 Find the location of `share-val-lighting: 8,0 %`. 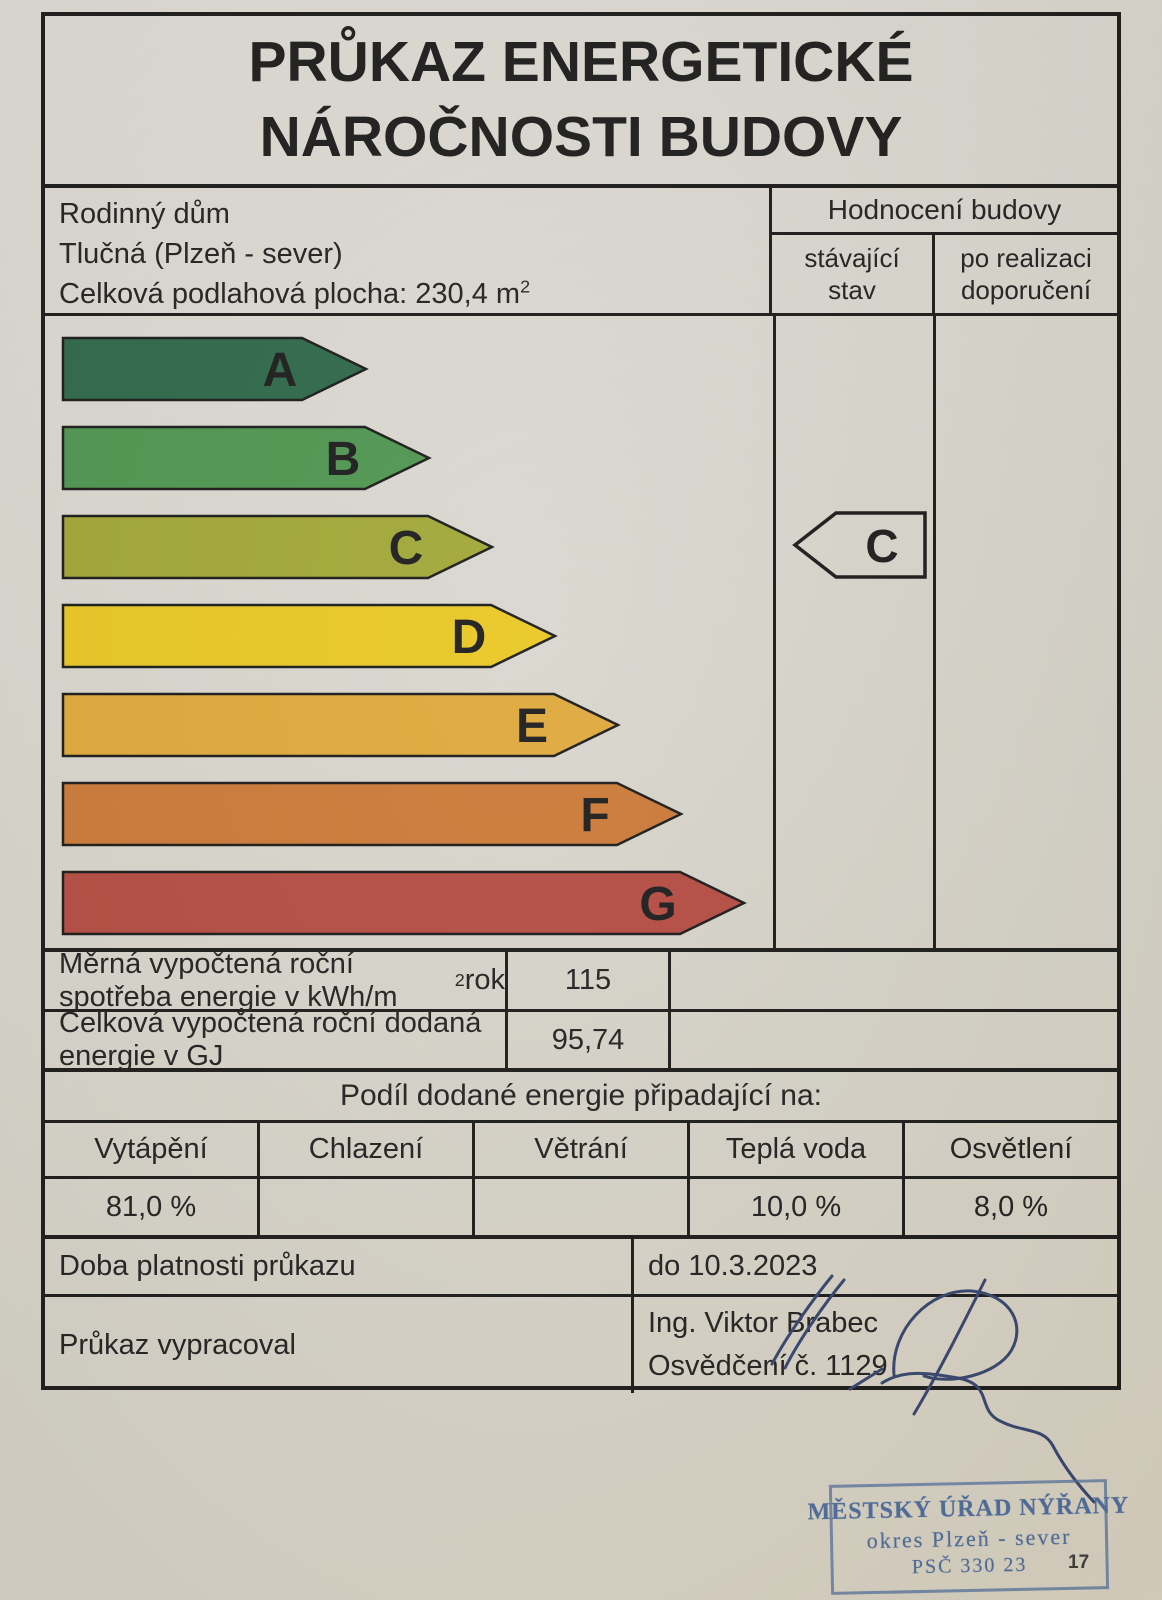

share-val-lighting: 8,0 % is located at coordinates (1009, 1207).